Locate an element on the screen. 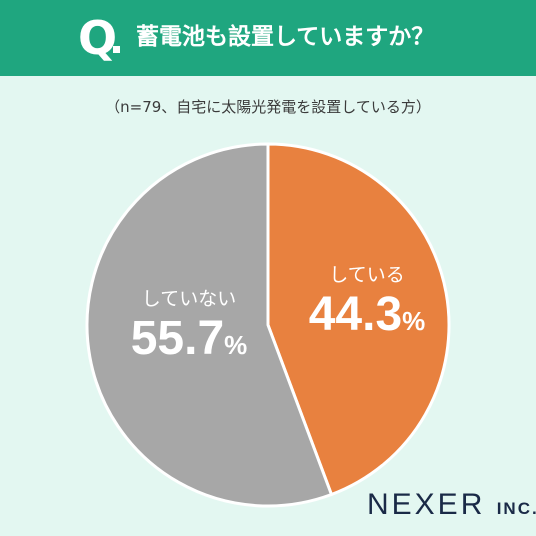  slice-value-no: 55.7% is located at coordinates (189, 342).